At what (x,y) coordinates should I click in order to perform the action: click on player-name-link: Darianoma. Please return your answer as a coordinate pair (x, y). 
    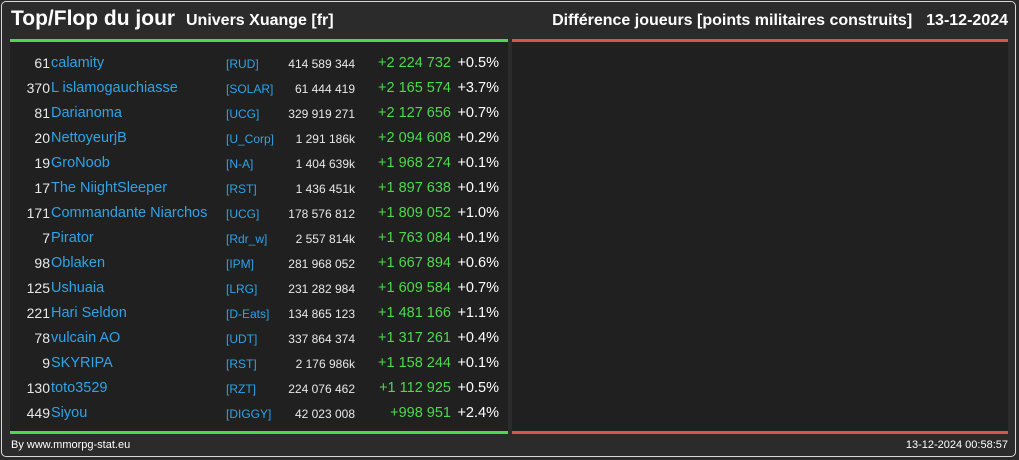
    Looking at the image, I should click on (86, 113).